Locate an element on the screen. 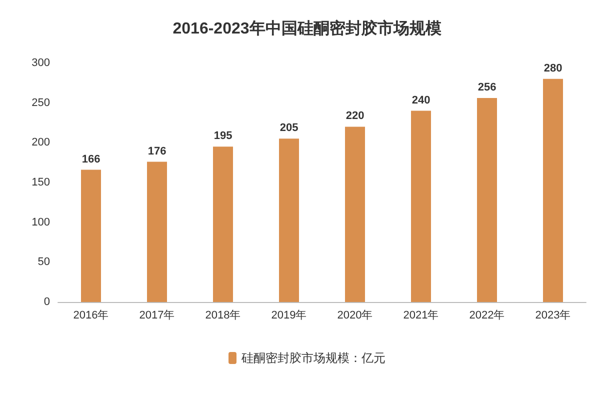 This screenshot has height=395, width=614. legend-label: 硅酮密封胶市场规模：亿元 is located at coordinates (313, 358).